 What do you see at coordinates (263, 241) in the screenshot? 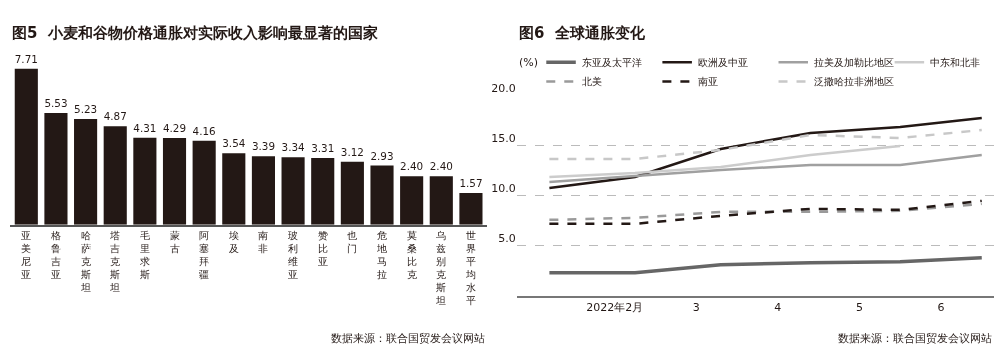
I see `x-tick-label: 南非` at bounding box center [263, 241].